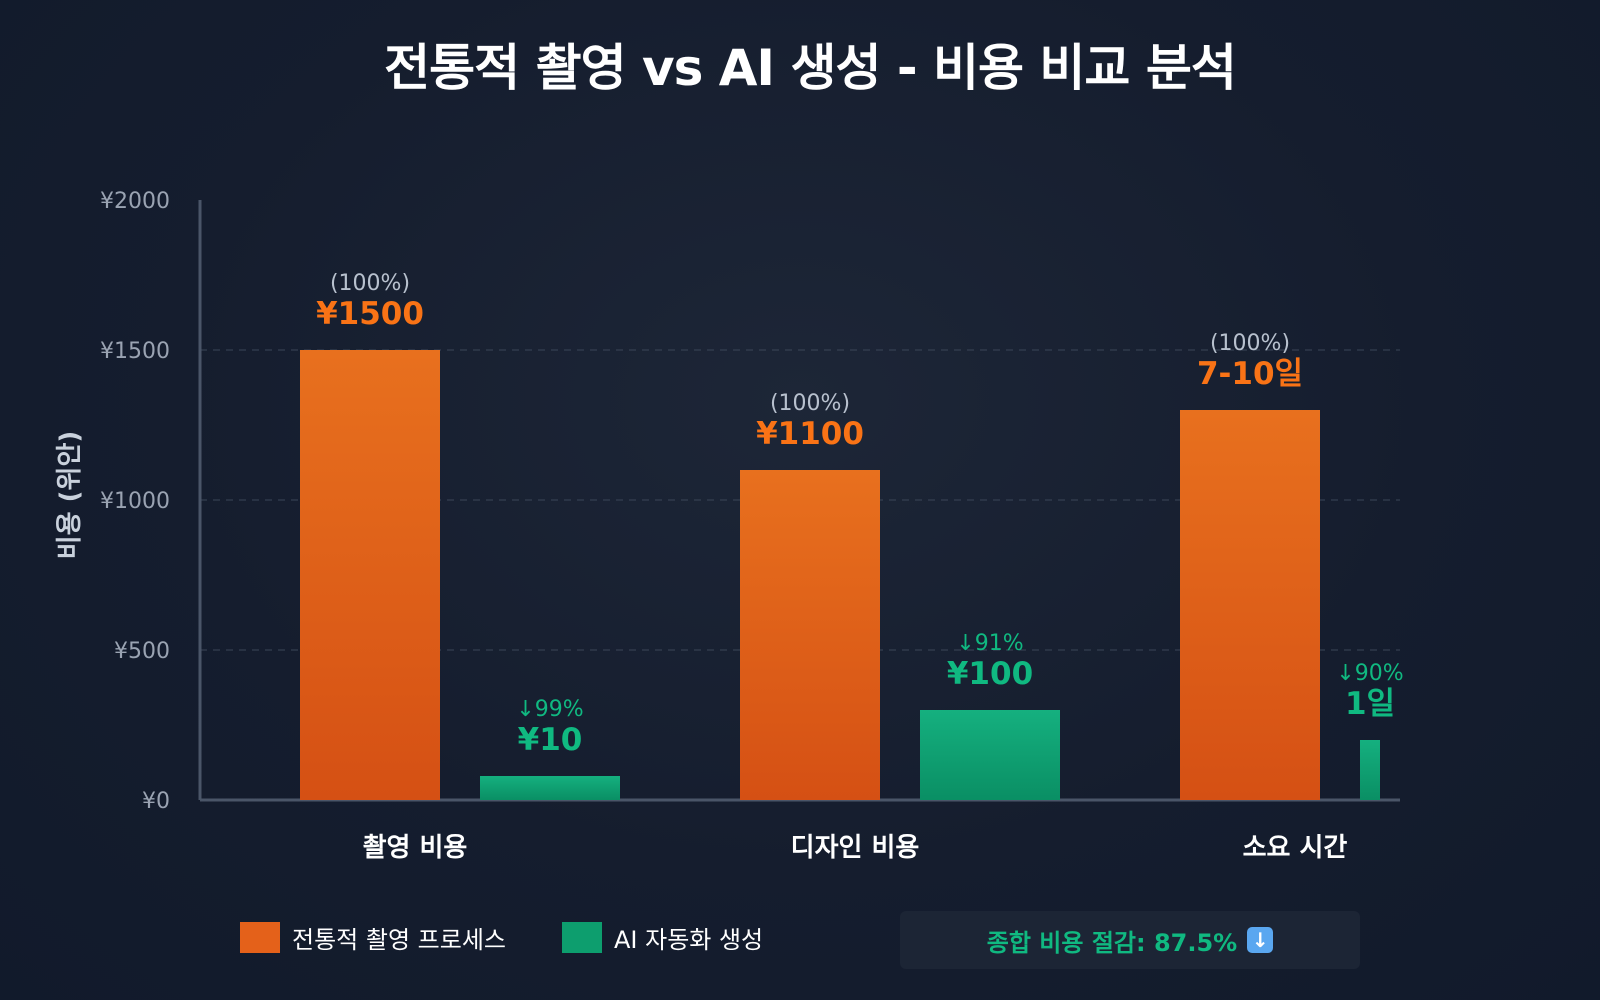  Describe the element at coordinates (990, 674) in the screenshot. I see `value-label-ai-2: ¥100` at that location.